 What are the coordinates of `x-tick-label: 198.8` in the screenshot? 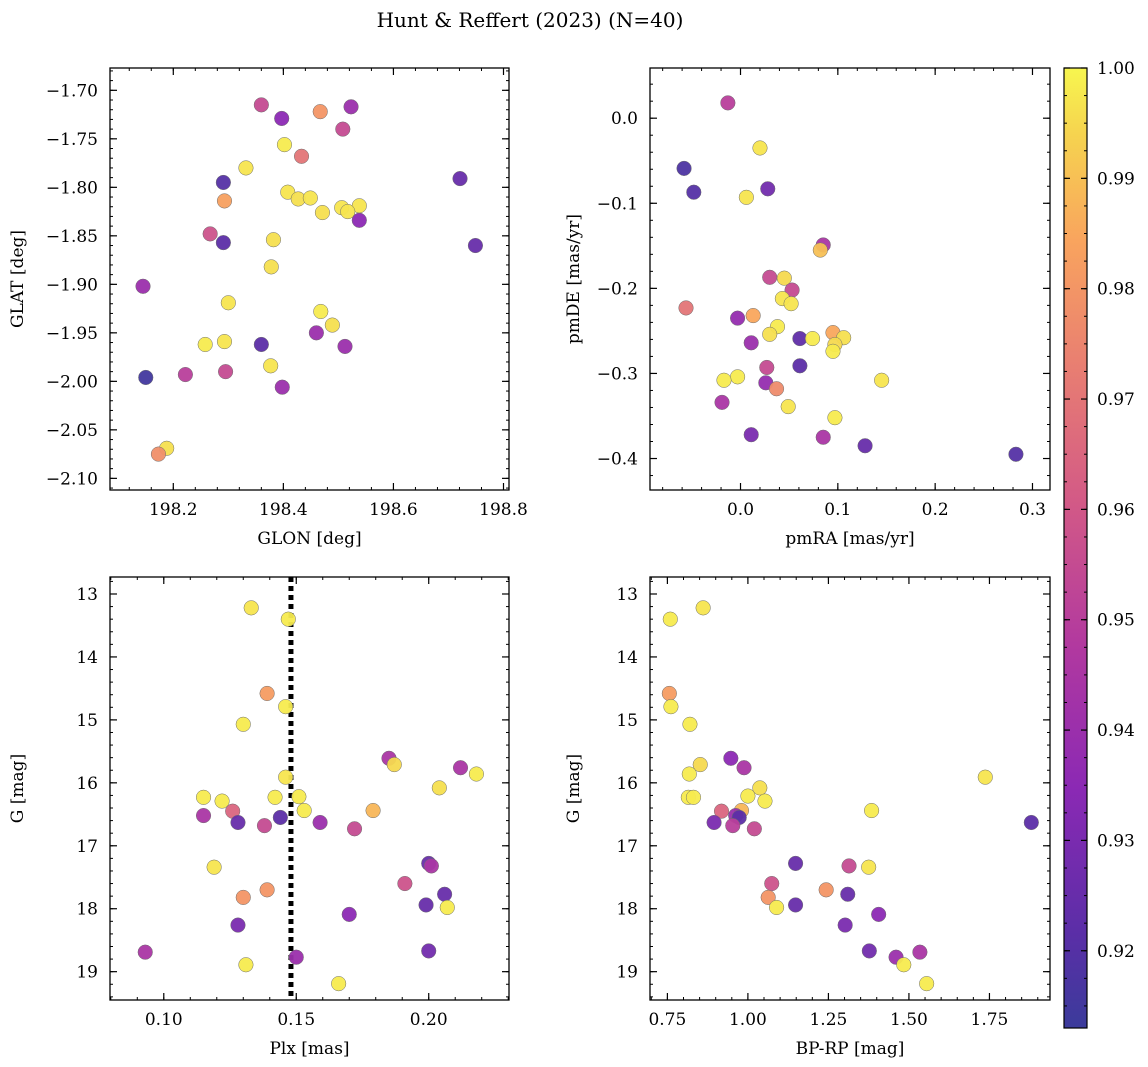 It's located at (503, 510).